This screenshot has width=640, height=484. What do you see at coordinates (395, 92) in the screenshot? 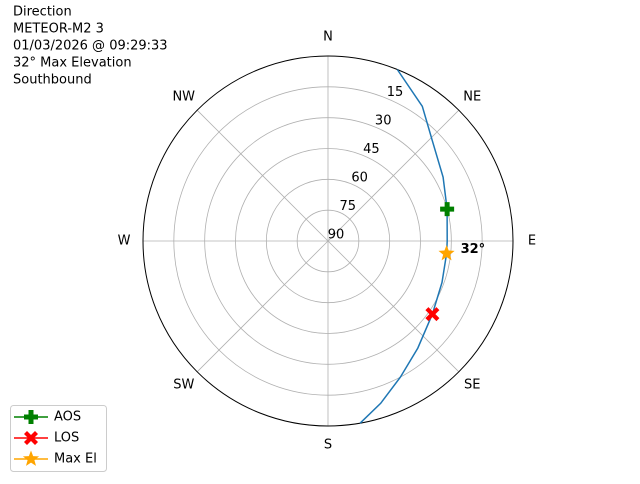
I see `r-tick-label: 15` at bounding box center [395, 92].